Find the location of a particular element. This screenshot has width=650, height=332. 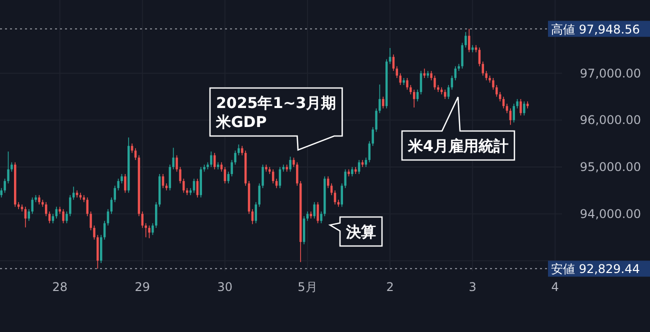

x-tick-label: 2 is located at coordinates (390, 287).